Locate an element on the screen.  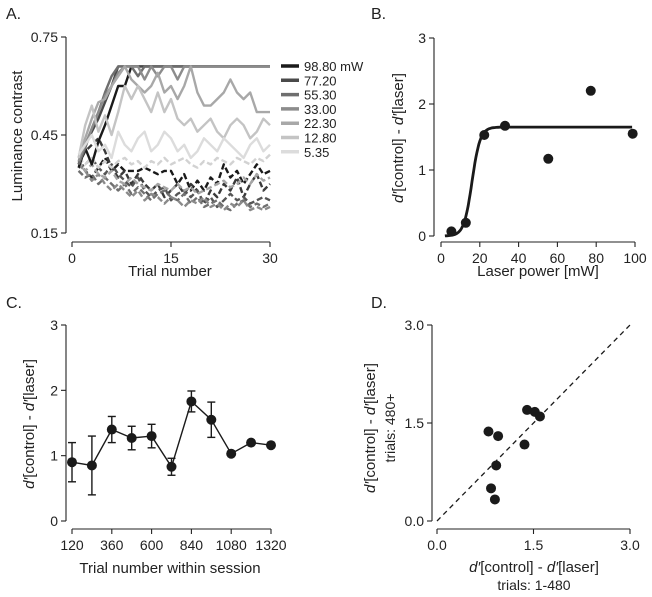
fit-curve is located at coordinates (538, 181).